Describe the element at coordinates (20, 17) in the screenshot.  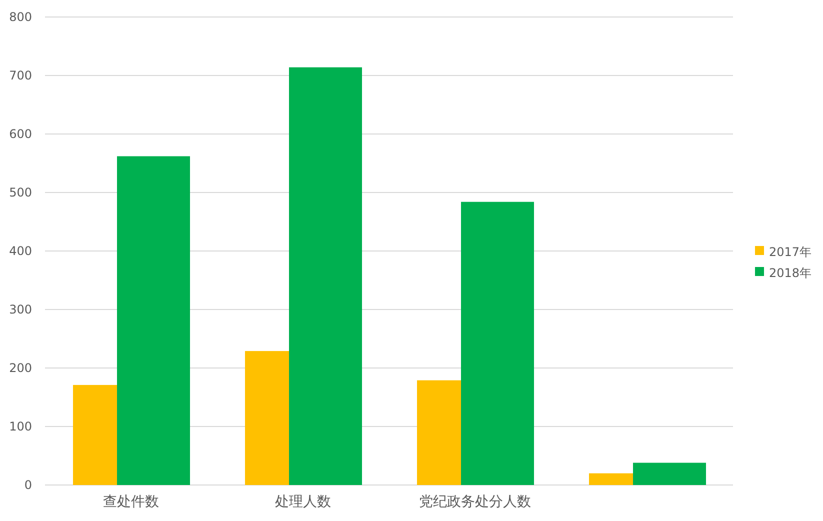
I see `y-tick-label: 800` at that location.